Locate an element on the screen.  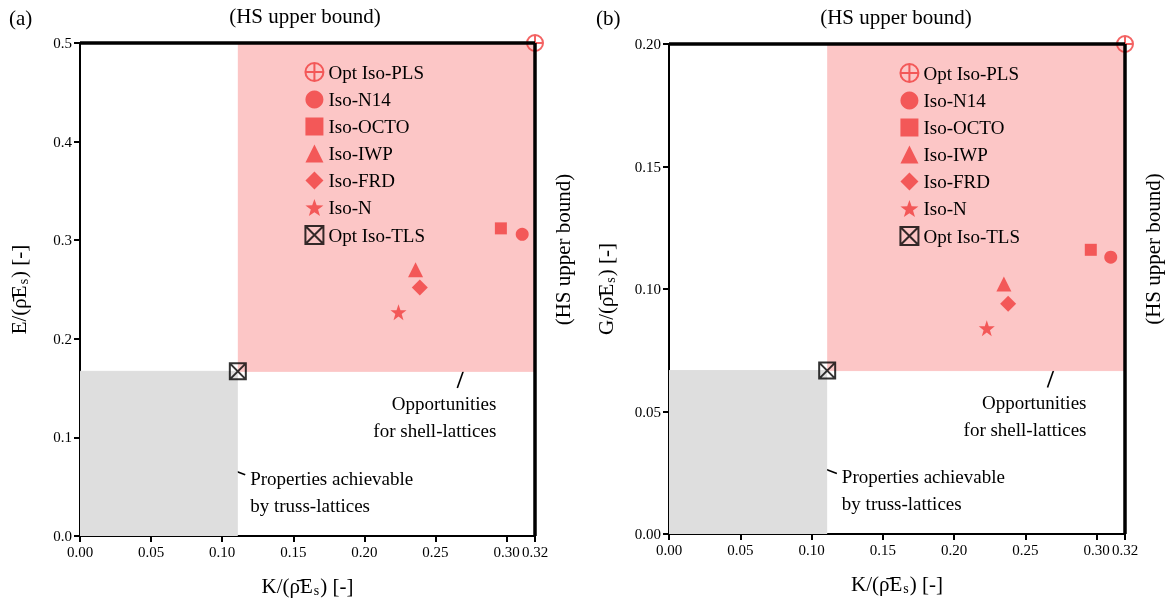
y-tick-label: 0.0 is located at coordinates (62, 536).